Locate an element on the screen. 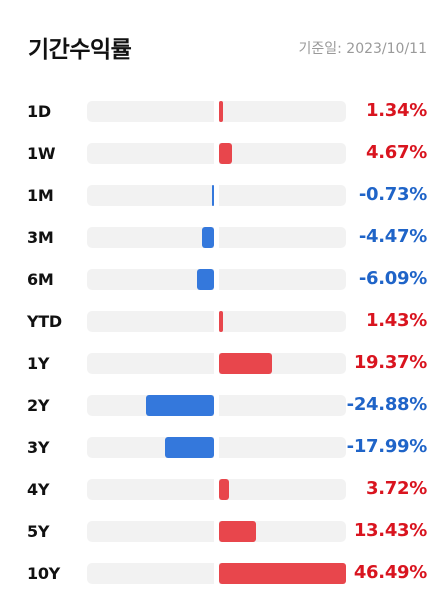 The height and width of the screenshot is (606, 435). period-label: 3Y is located at coordinates (38, 447).